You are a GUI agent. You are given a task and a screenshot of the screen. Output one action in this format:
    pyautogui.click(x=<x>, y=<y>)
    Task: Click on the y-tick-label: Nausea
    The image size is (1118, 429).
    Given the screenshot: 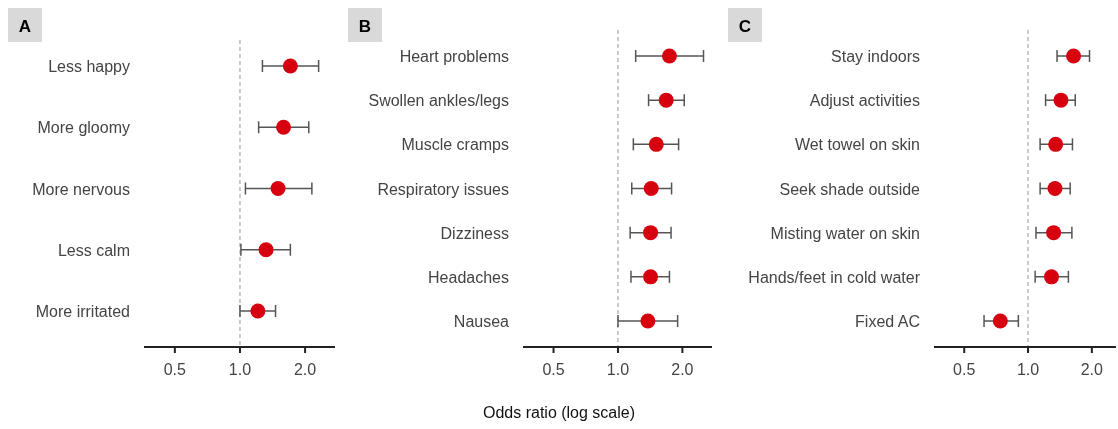 What is the action you would take?
    pyautogui.click(x=481, y=321)
    